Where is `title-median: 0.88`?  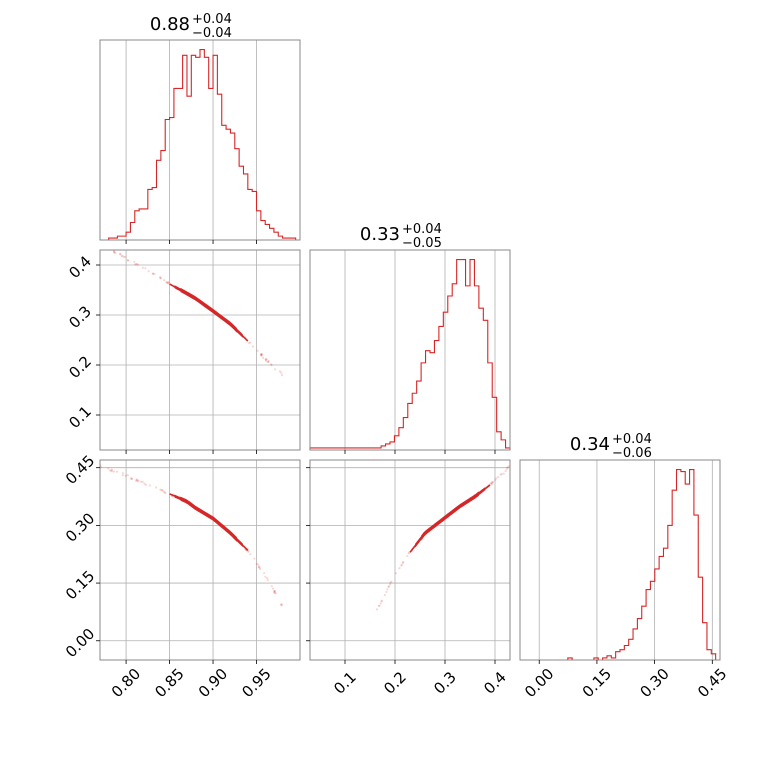
title-median: 0.88 is located at coordinates (170, 24).